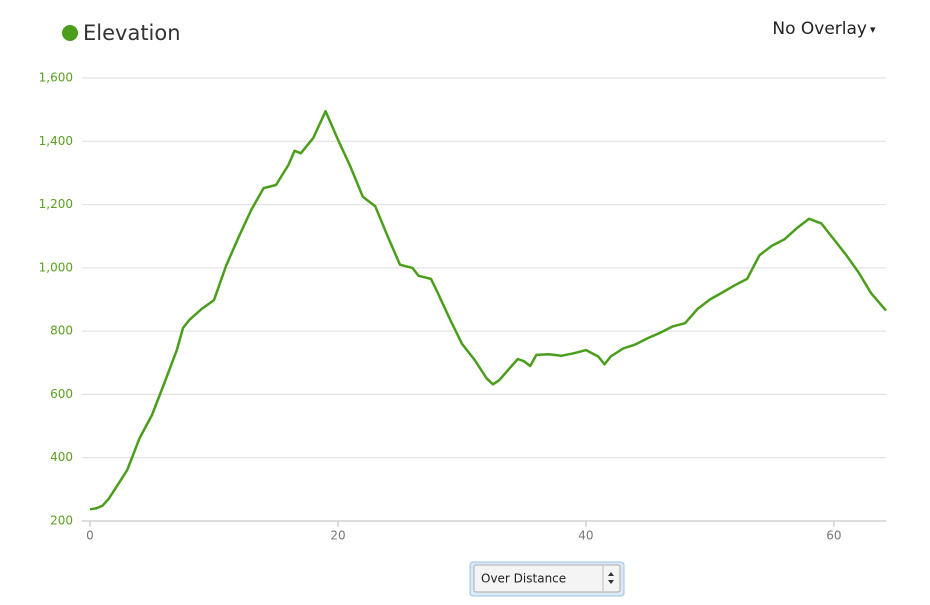  I want to click on select-box, so click(547, 578).